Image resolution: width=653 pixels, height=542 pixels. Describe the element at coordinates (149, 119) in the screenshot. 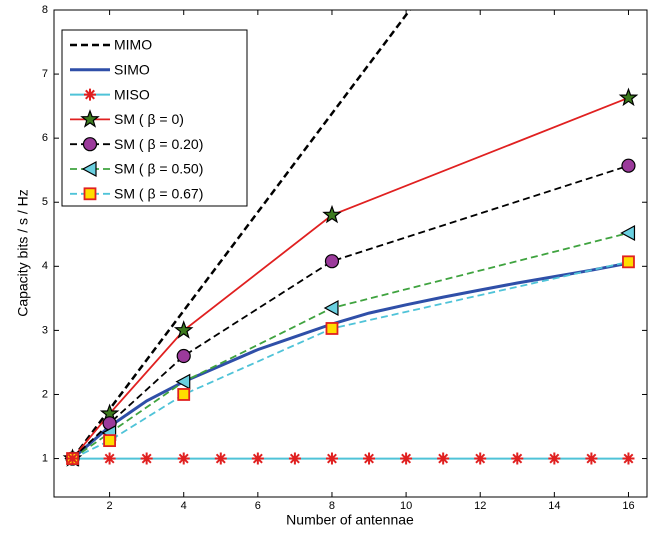

I see `legend-label: SM ( β = 0)` at that location.